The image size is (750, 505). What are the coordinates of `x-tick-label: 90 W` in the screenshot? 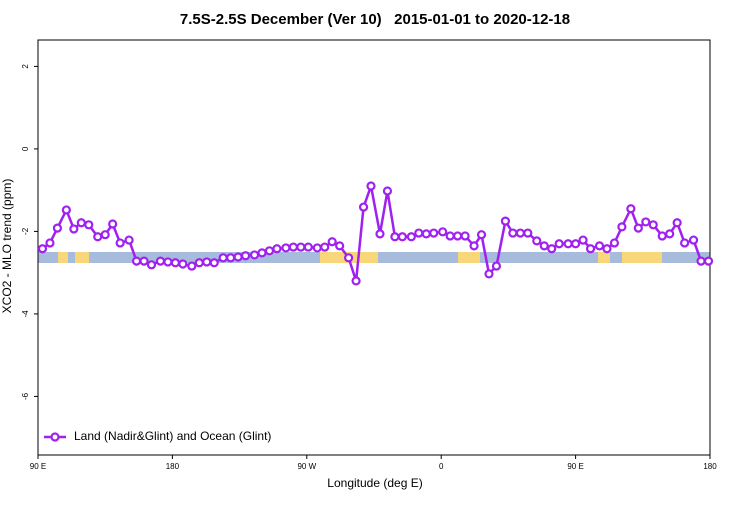 It's located at (306, 466).